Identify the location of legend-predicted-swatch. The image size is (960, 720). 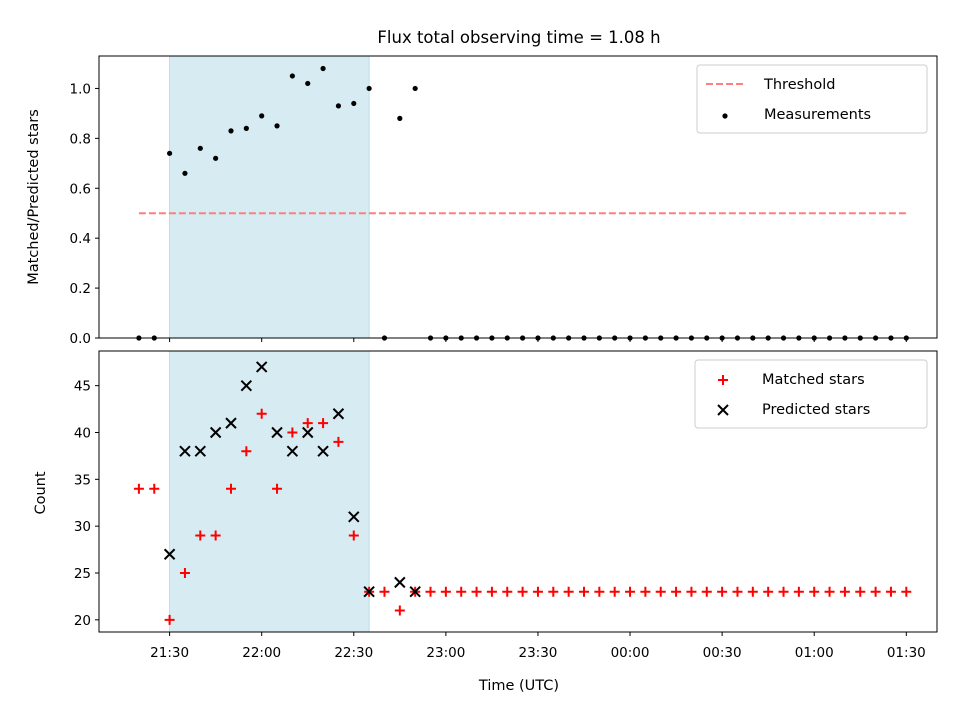
(723, 410).